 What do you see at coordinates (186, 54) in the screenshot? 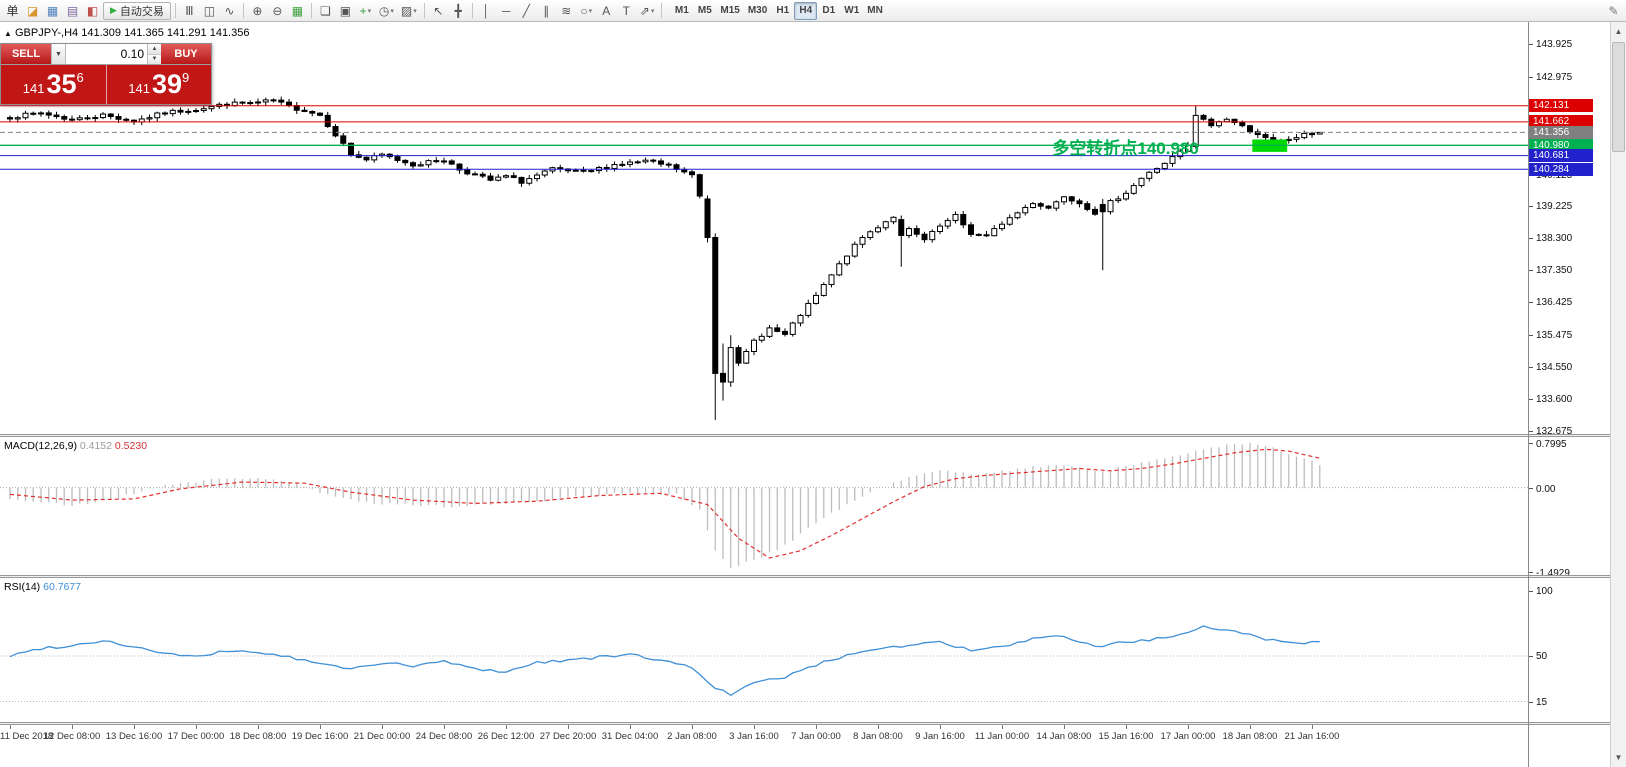
I see `buy-button: BUY` at bounding box center [186, 54].